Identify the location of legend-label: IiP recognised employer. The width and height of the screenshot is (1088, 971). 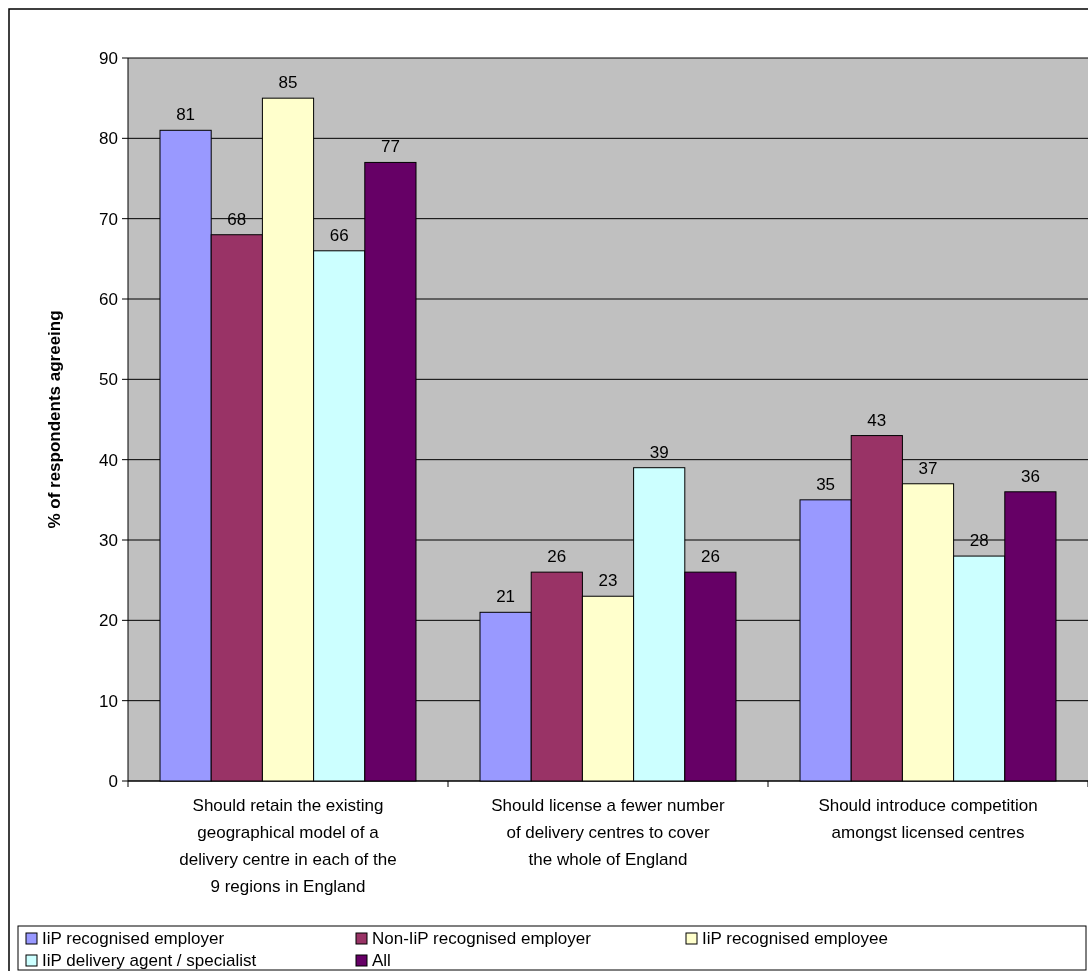
(133, 938).